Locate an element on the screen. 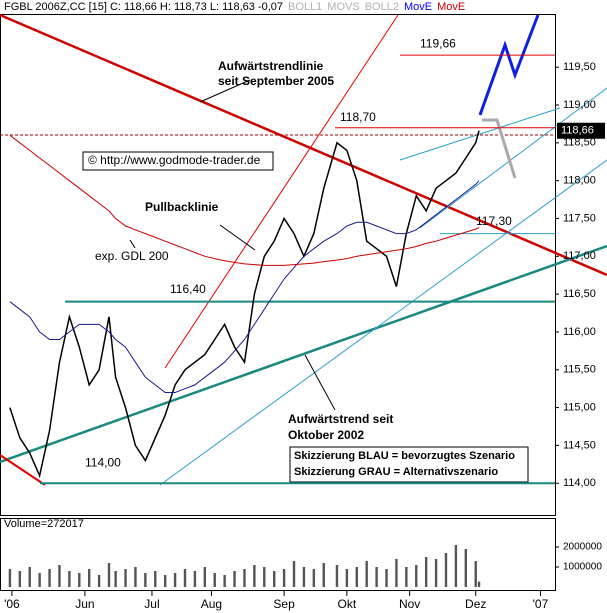 The image size is (607, 613). x-tick-label: Dez is located at coordinates (475, 604).